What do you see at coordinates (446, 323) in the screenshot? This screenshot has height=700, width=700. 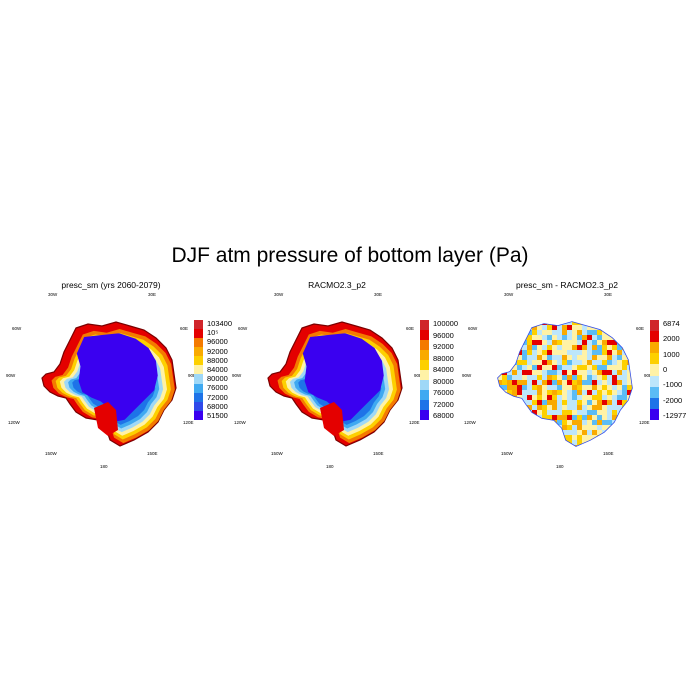 I see `colorbar-label: 100000` at bounding box center [446, 323].